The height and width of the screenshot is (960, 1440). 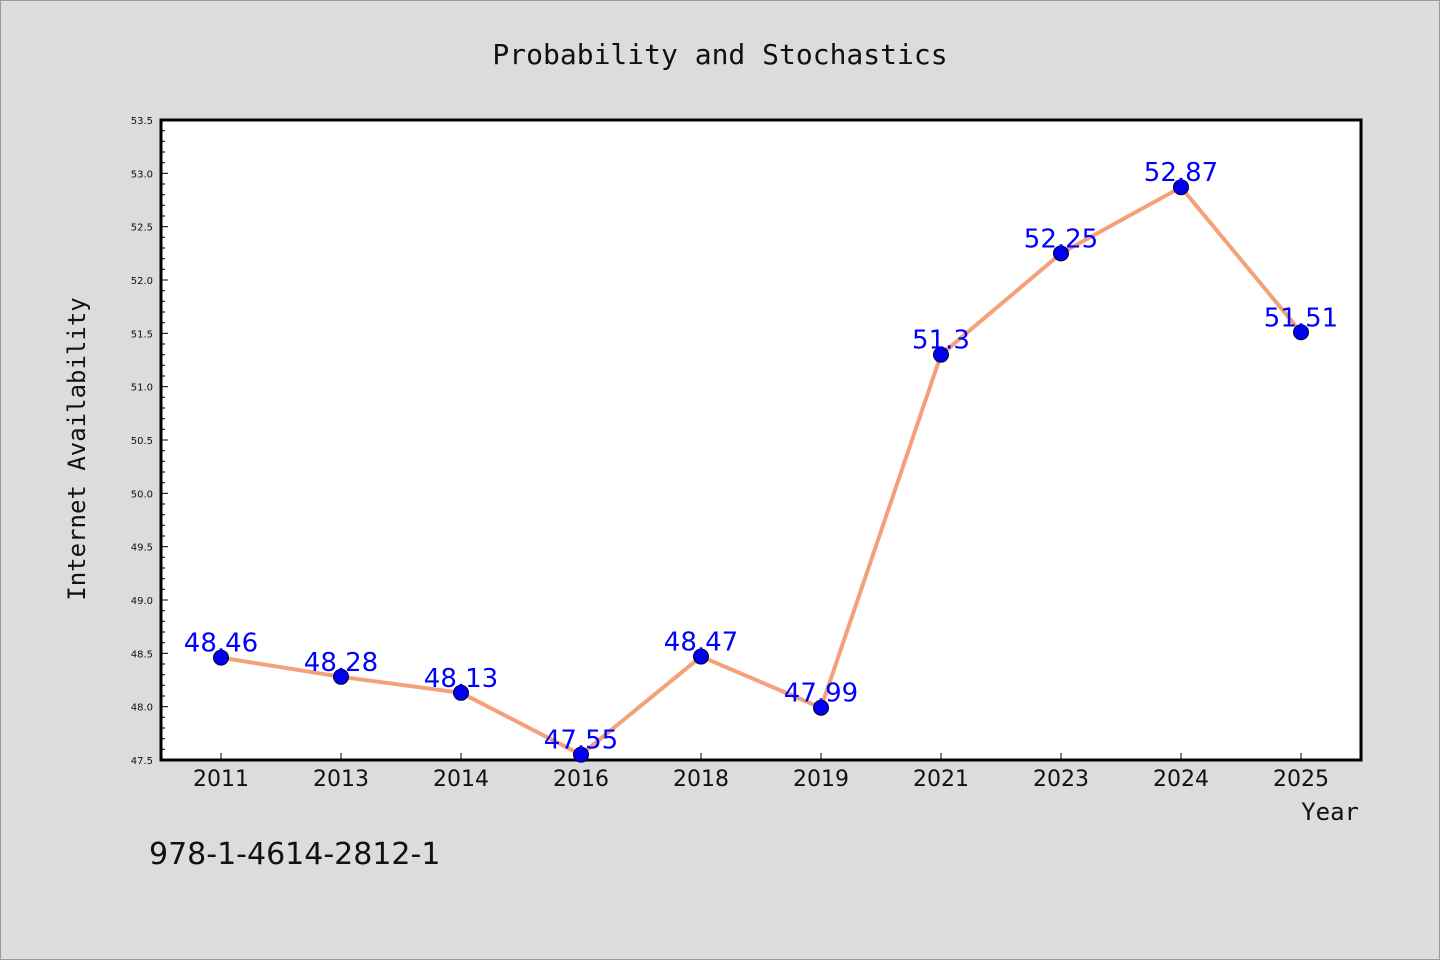 What do you see at coordinates (1330, 812) in the screenshot?
I see `x-axis-label: Year` at bounding box center [1330, 812].